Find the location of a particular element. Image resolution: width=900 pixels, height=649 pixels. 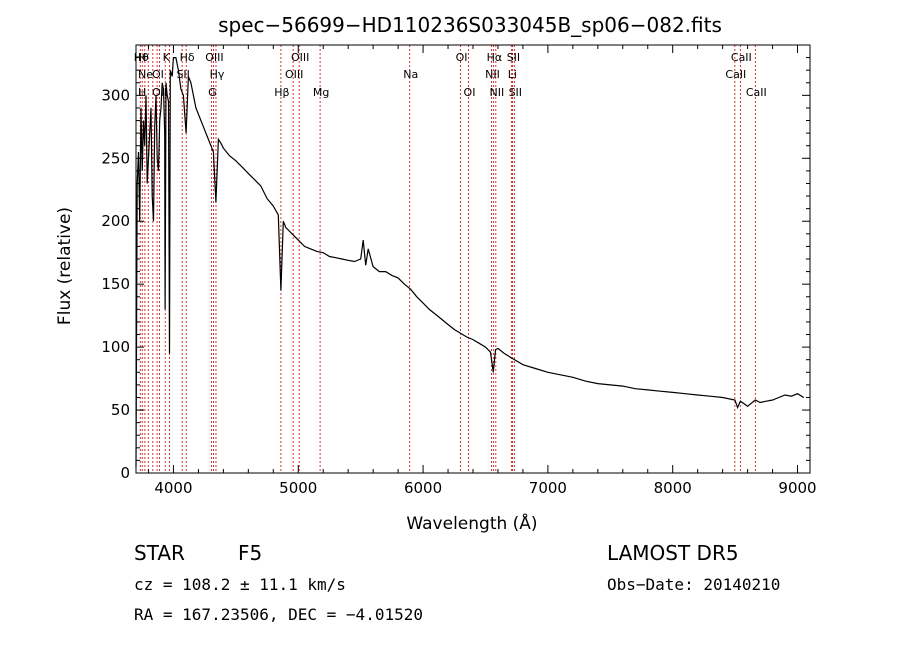

line-marker-label: Ne is located at coordinates (145, 74).